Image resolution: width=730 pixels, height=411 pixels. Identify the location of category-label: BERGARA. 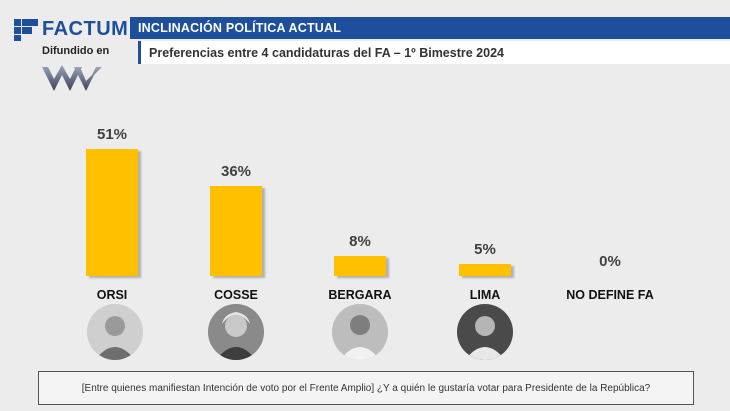
(360, 295).